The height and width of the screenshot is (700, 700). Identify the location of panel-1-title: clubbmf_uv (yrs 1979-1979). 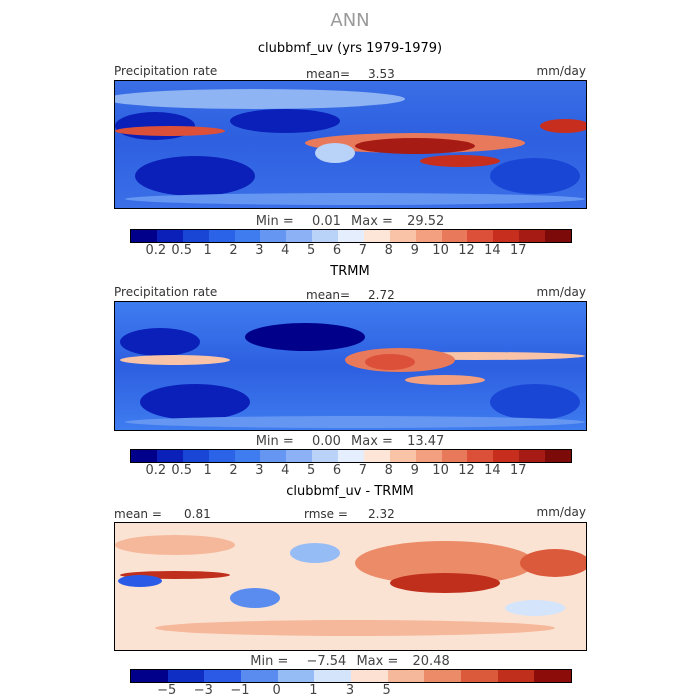
(350, 48).